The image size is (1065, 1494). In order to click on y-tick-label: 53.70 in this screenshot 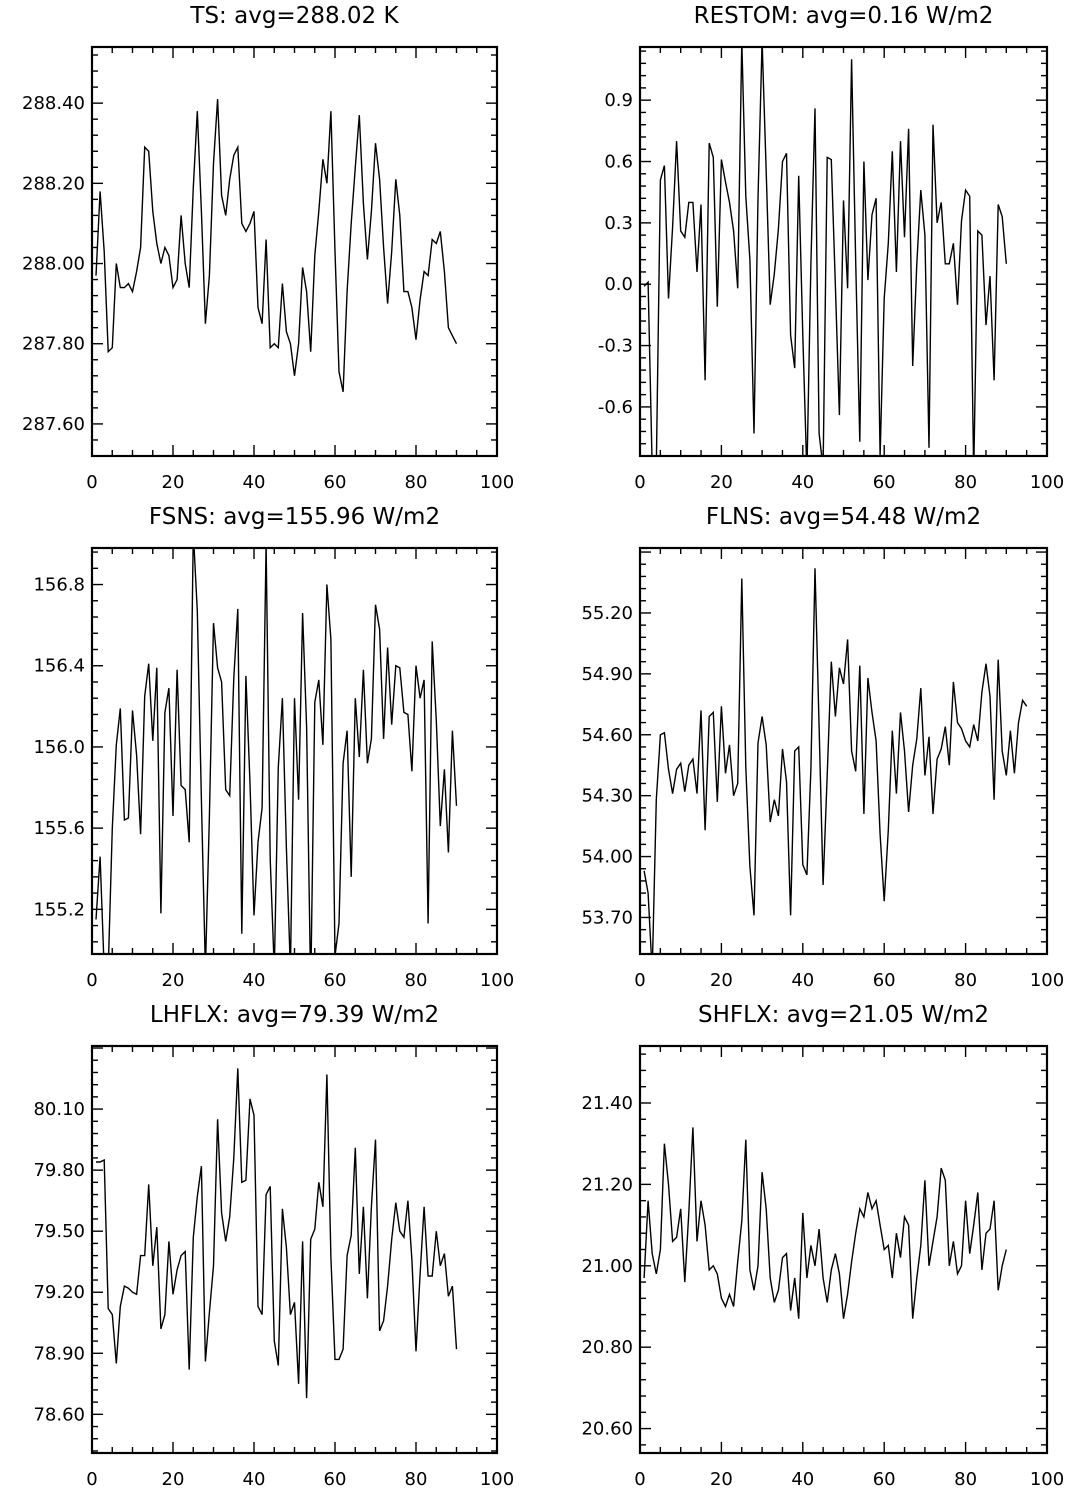, I will do `click(607, 917)`.